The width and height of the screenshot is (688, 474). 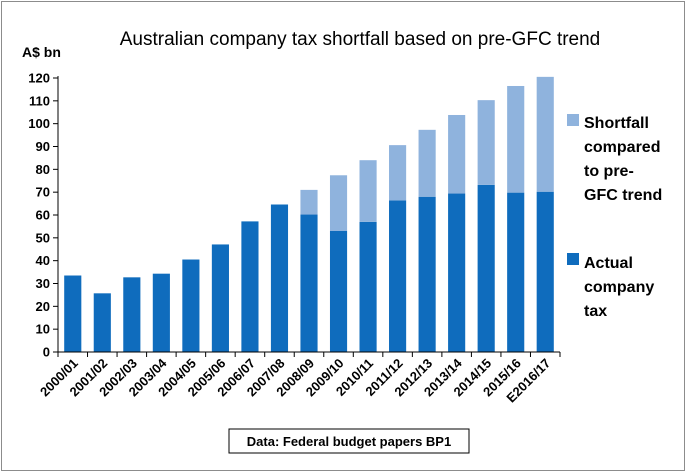 I want to click on legend-label: GFC trend, so click(x=623, y=195).